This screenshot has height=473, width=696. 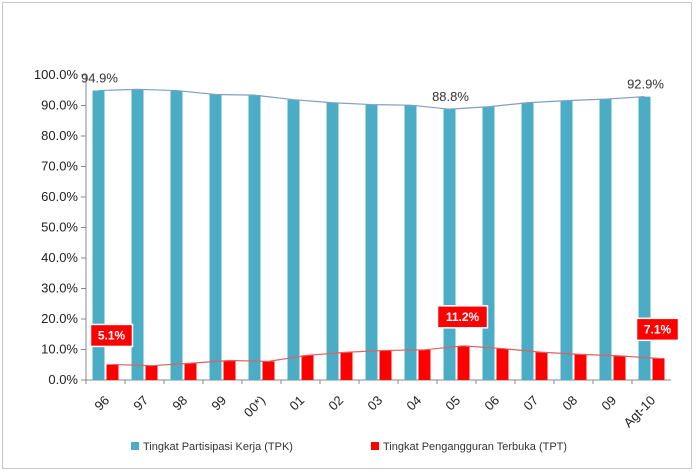 What do you see at coordinates (413, 403) in the screenshot?
I see `x-tick-label: 04` at bounding box center [413, 403].